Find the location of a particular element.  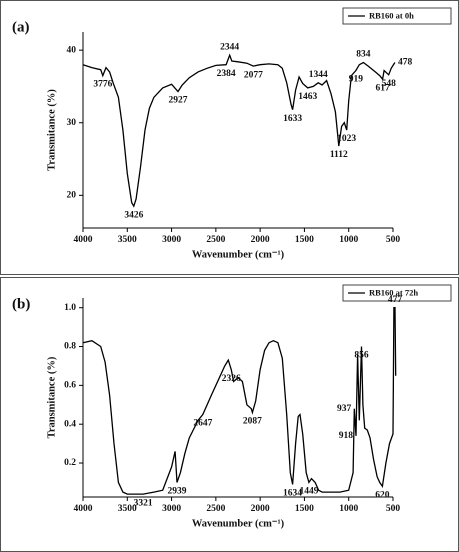

peak-label: 3426 is located at coordinates (133, 215).